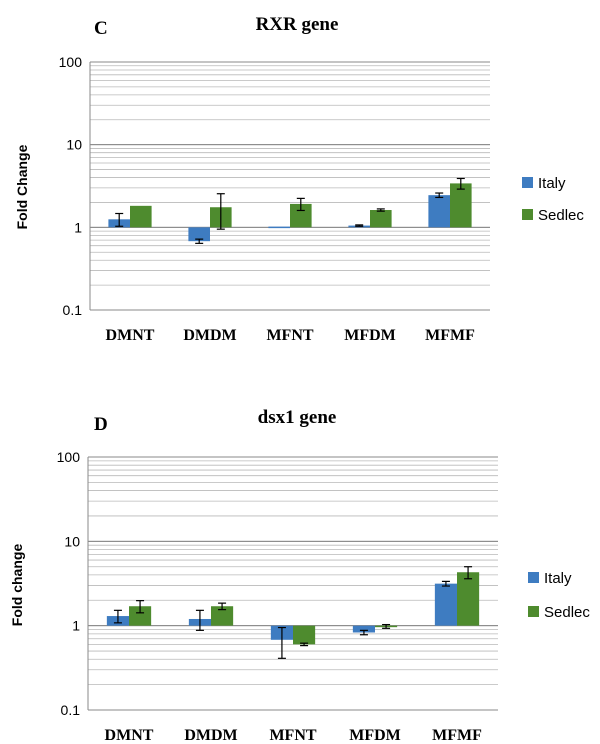 The width and height of the screenshot is (600, 744). Describe the element at coordinates (17, 585) in the screenshot. I see `y-axis-label: Fold change` at that location.